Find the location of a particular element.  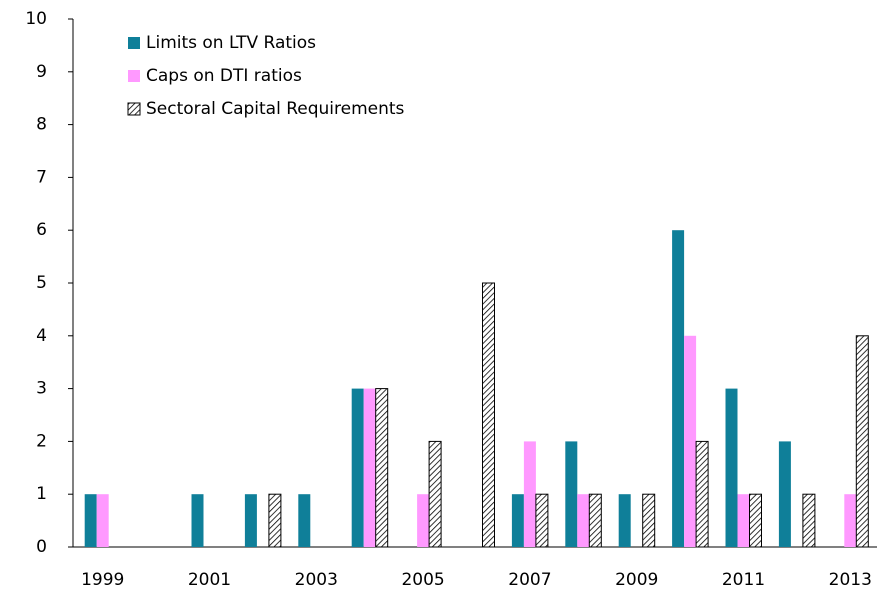

x-tick-label: 2009 is located at coordinates (636, 580).